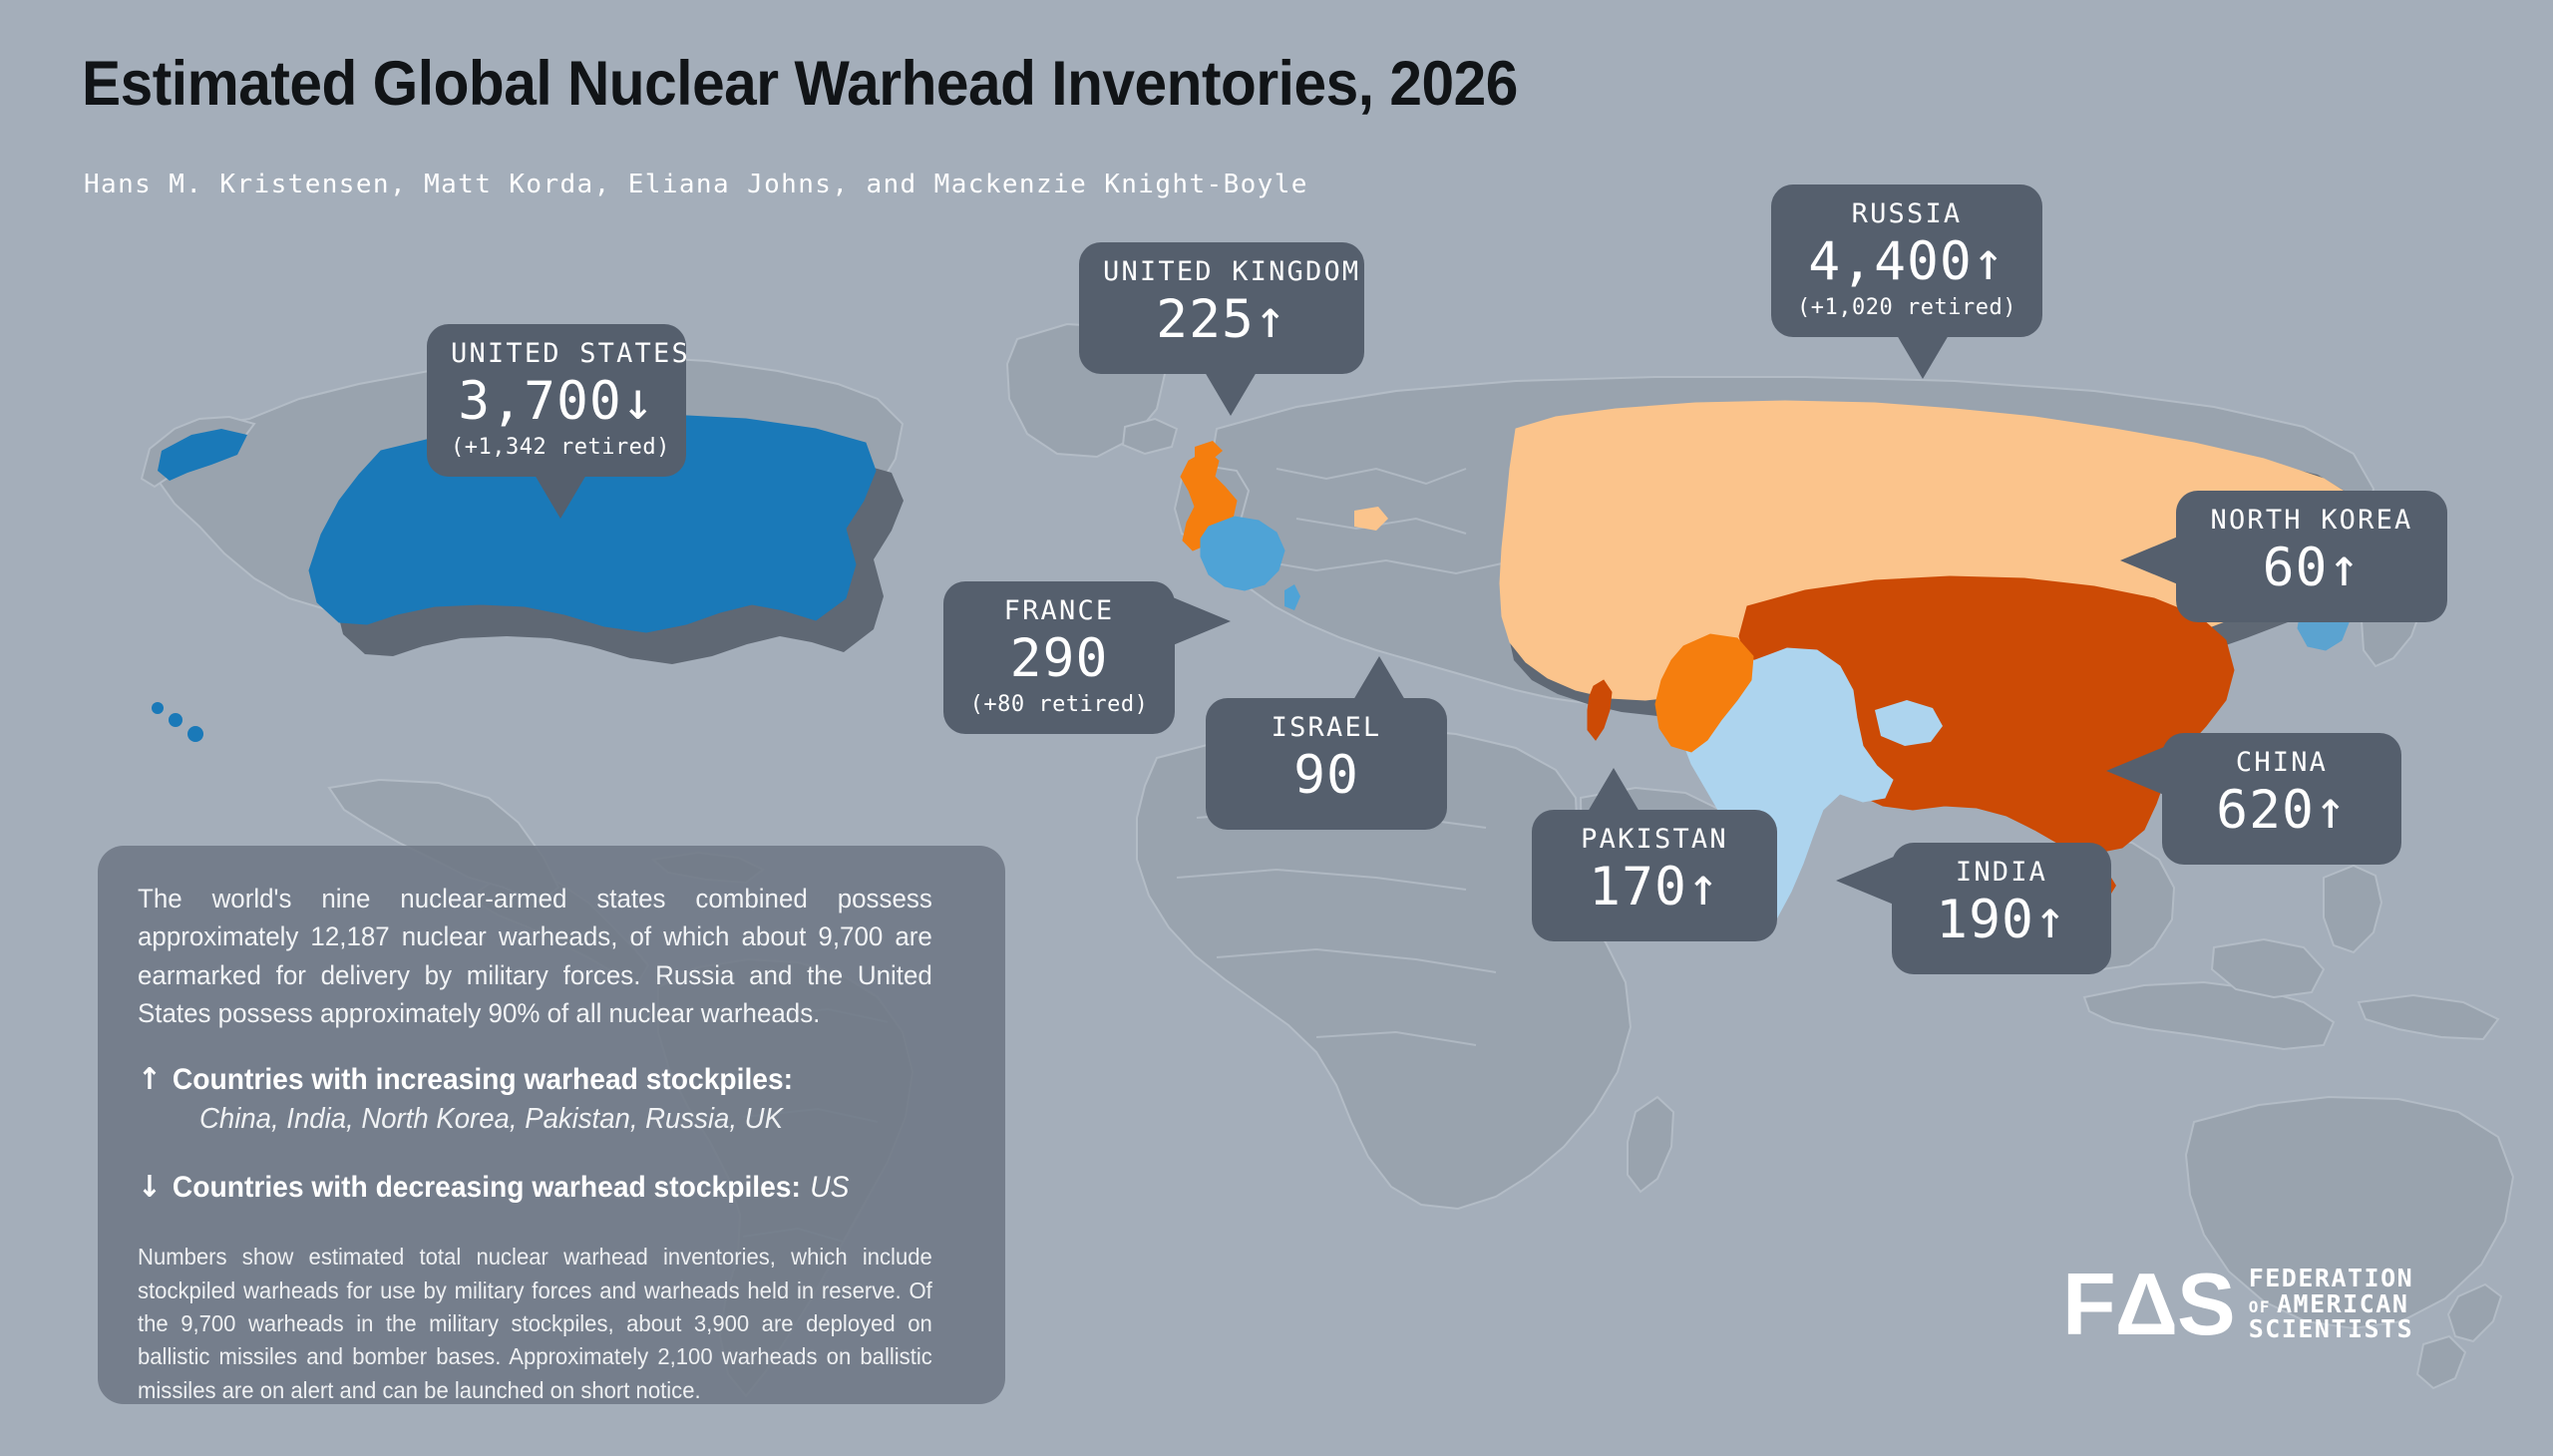 Image resolution: width=2553 pixels, height=1456 pixels. Describe the element at coordinates (2331, 1278) in the screenshot. I see `fas-logo-line1: FEDERATION` at that location.